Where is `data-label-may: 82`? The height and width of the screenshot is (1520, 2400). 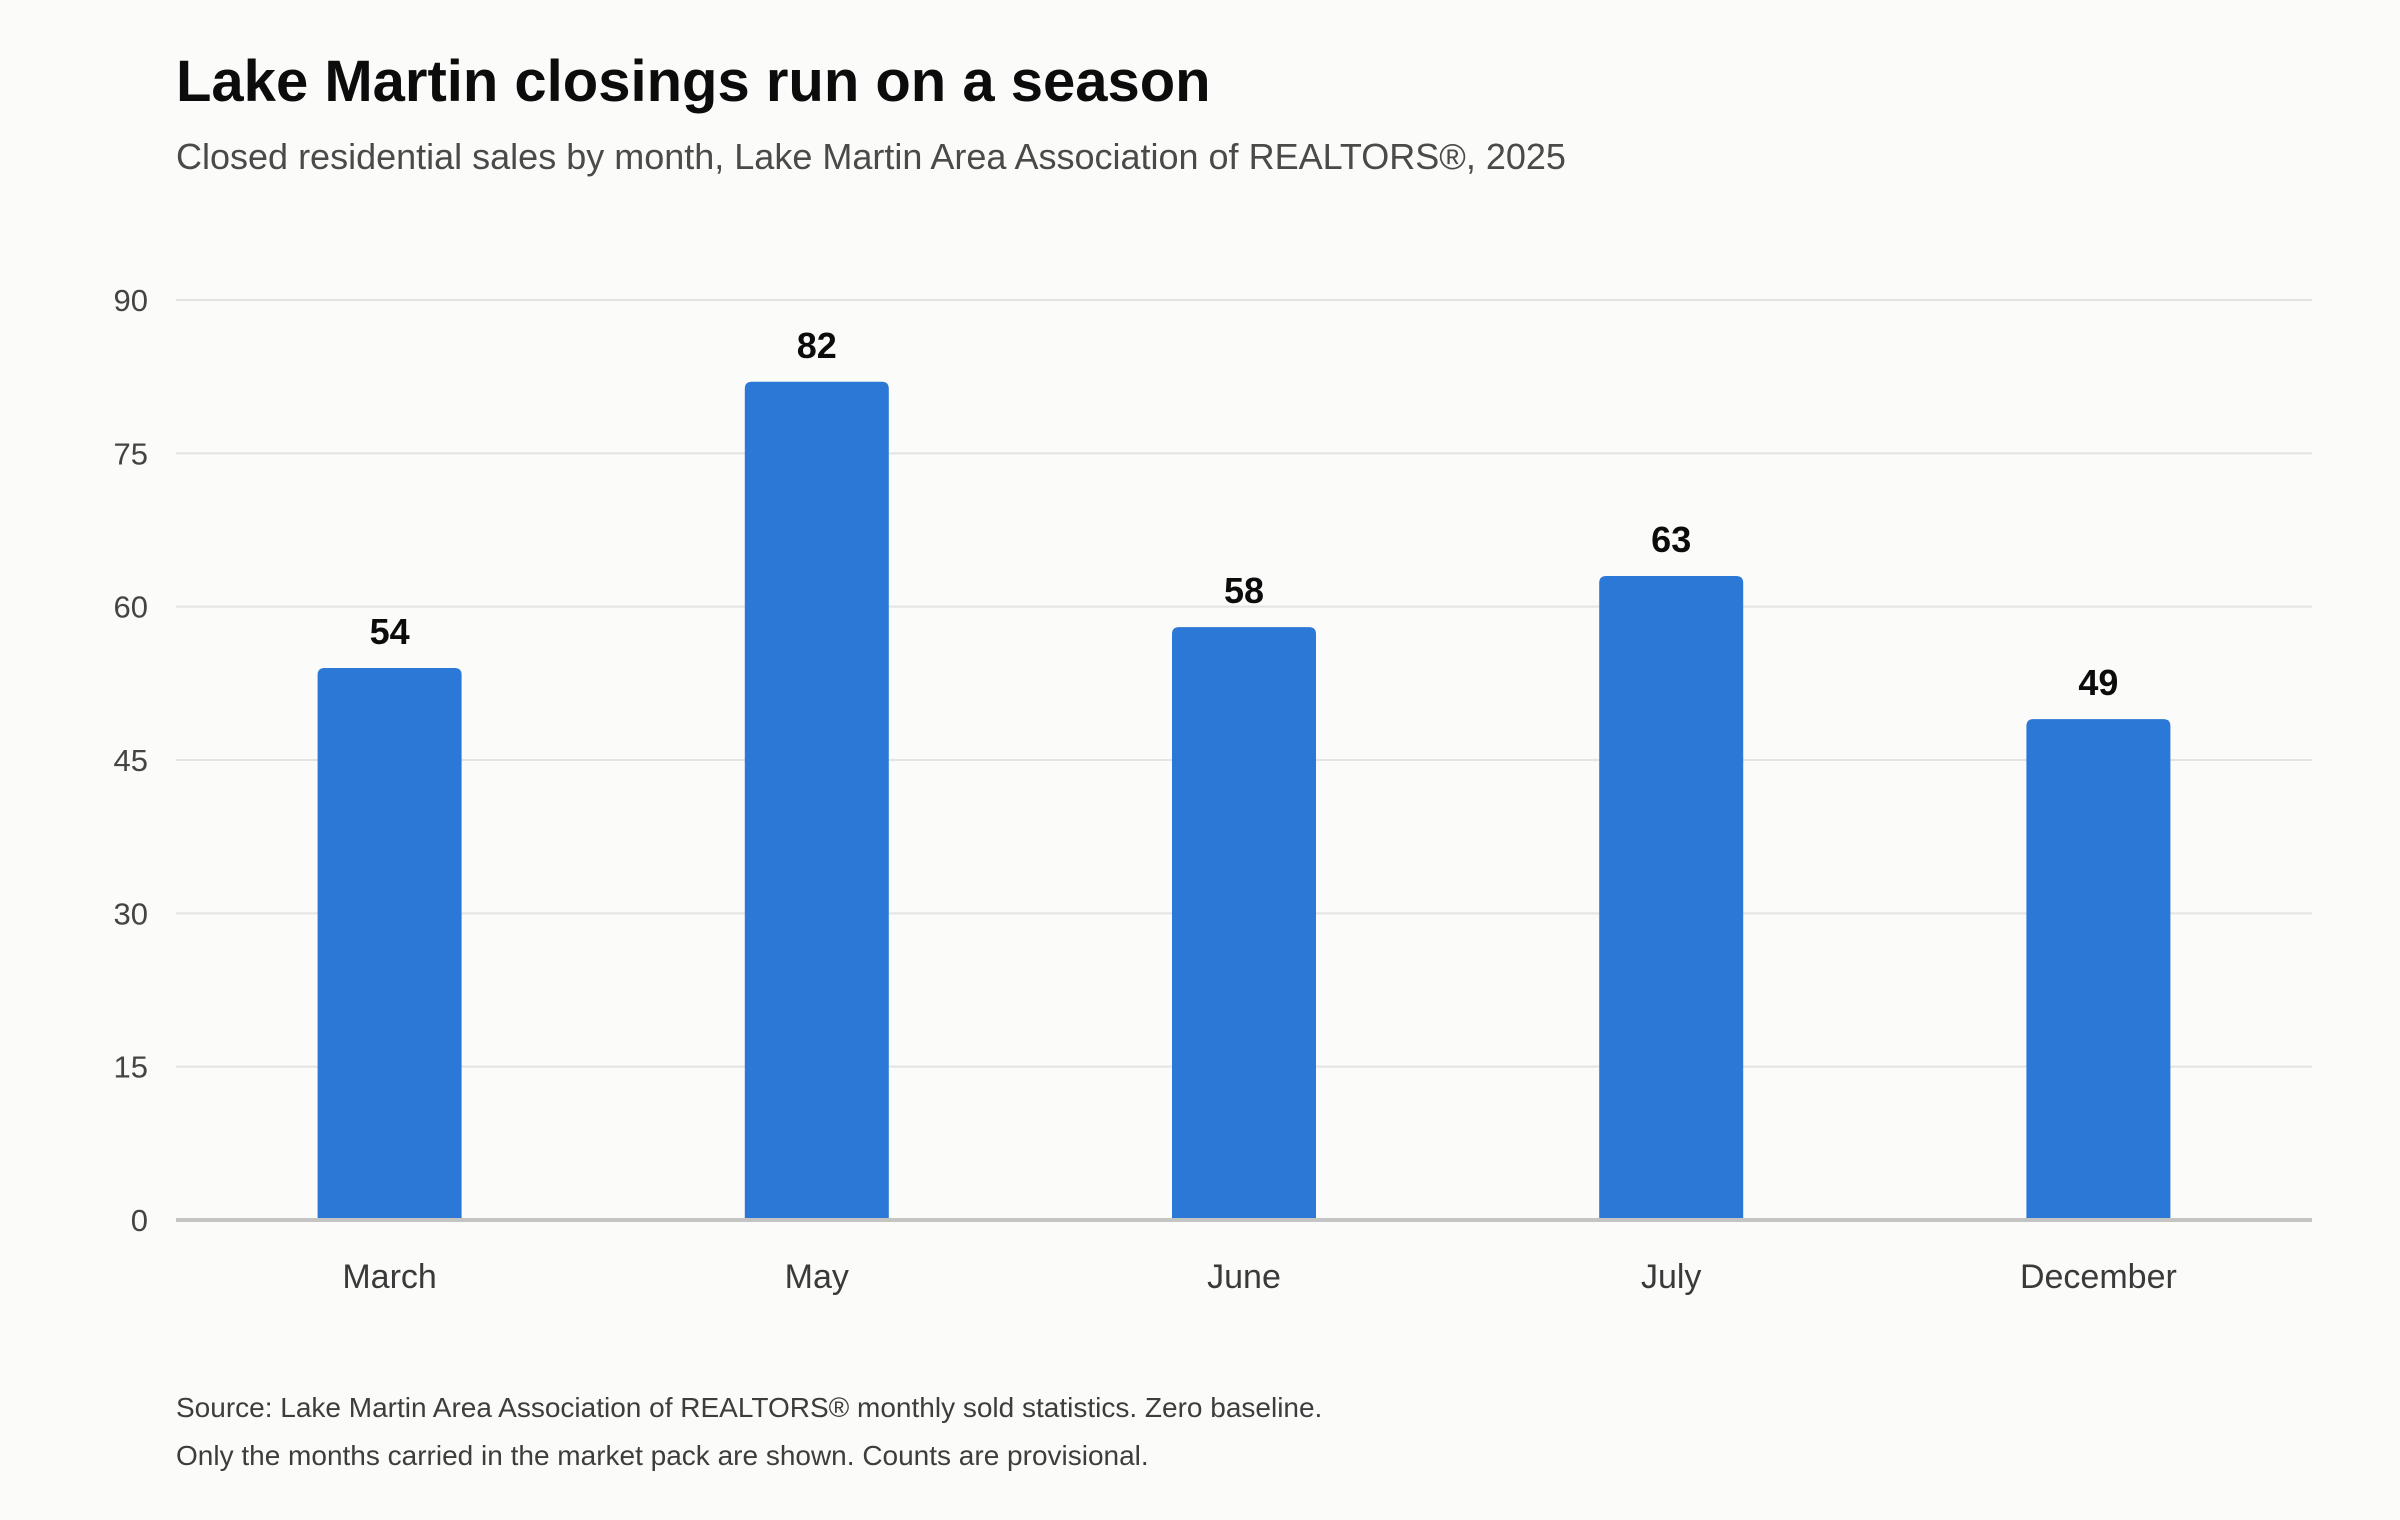 data-label-may: 82 is located at coordinates (817, 345).